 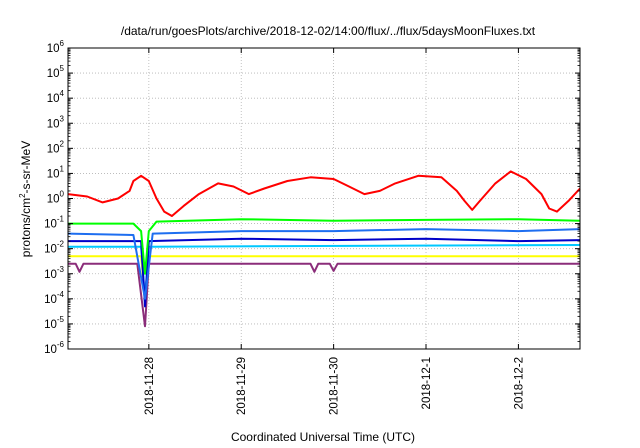 I want to click on x-tick-label: 2018-11-29, so click(x=242, y=386).